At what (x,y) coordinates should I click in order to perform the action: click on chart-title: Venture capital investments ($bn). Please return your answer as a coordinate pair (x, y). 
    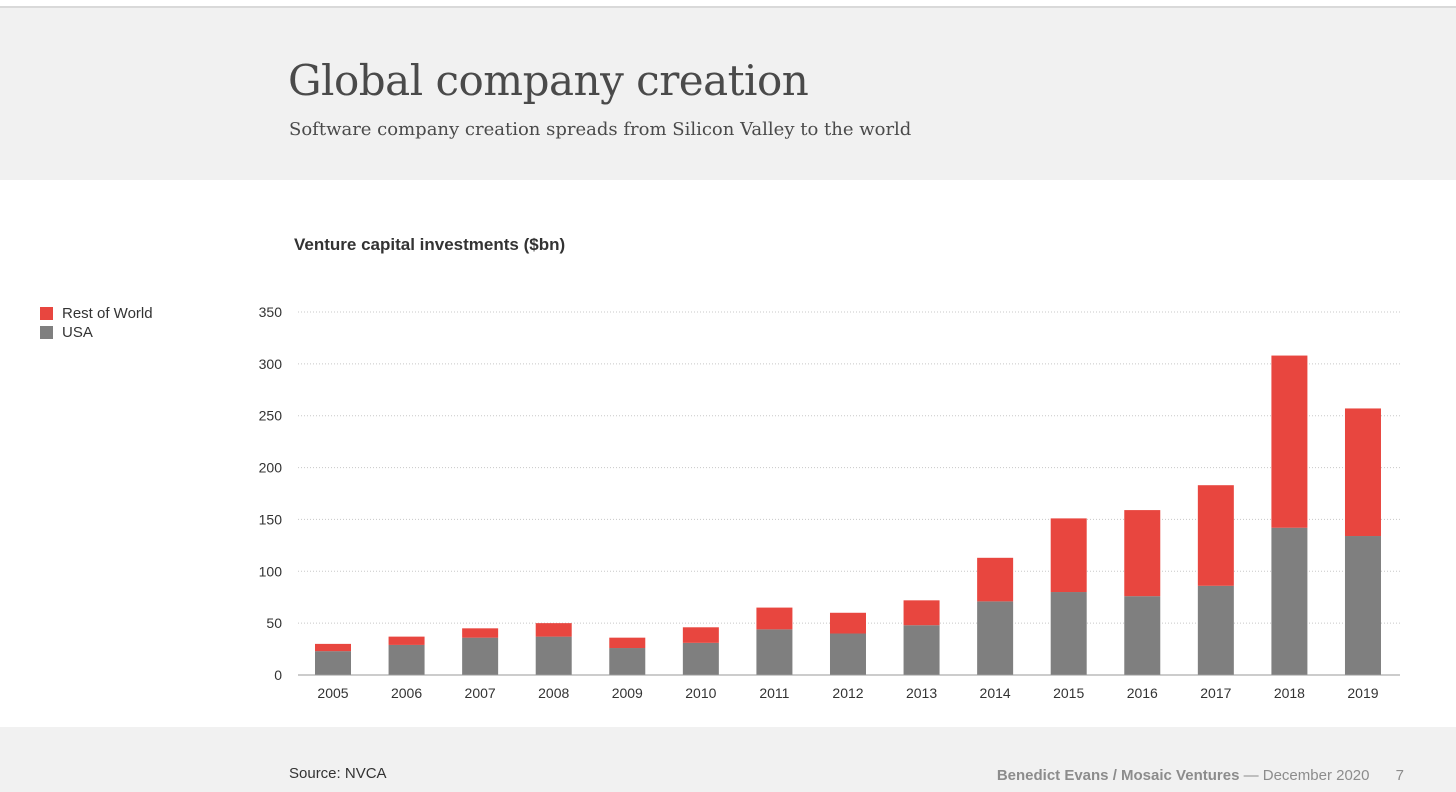
    Looking at the image, I should click on (430, 244).